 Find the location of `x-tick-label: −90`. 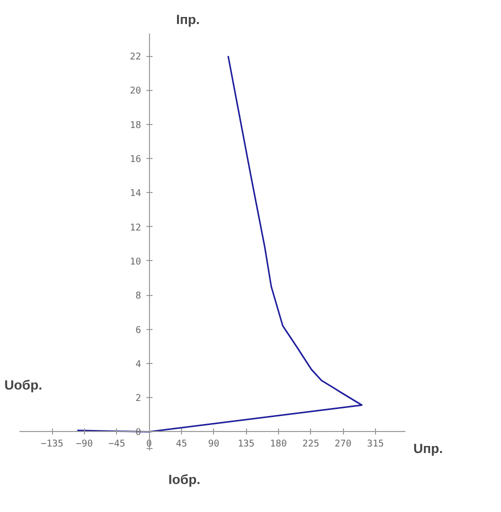

x-tick-label: −90 is located at coordinates (85, 444).